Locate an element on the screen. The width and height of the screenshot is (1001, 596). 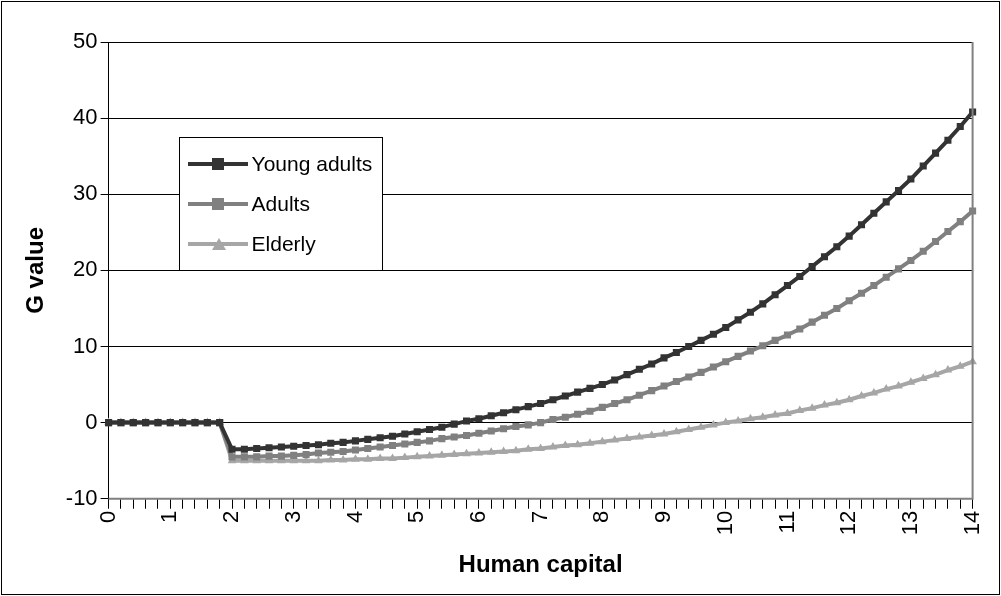
legend-label: Elderly is located at coordinates (283, 244).